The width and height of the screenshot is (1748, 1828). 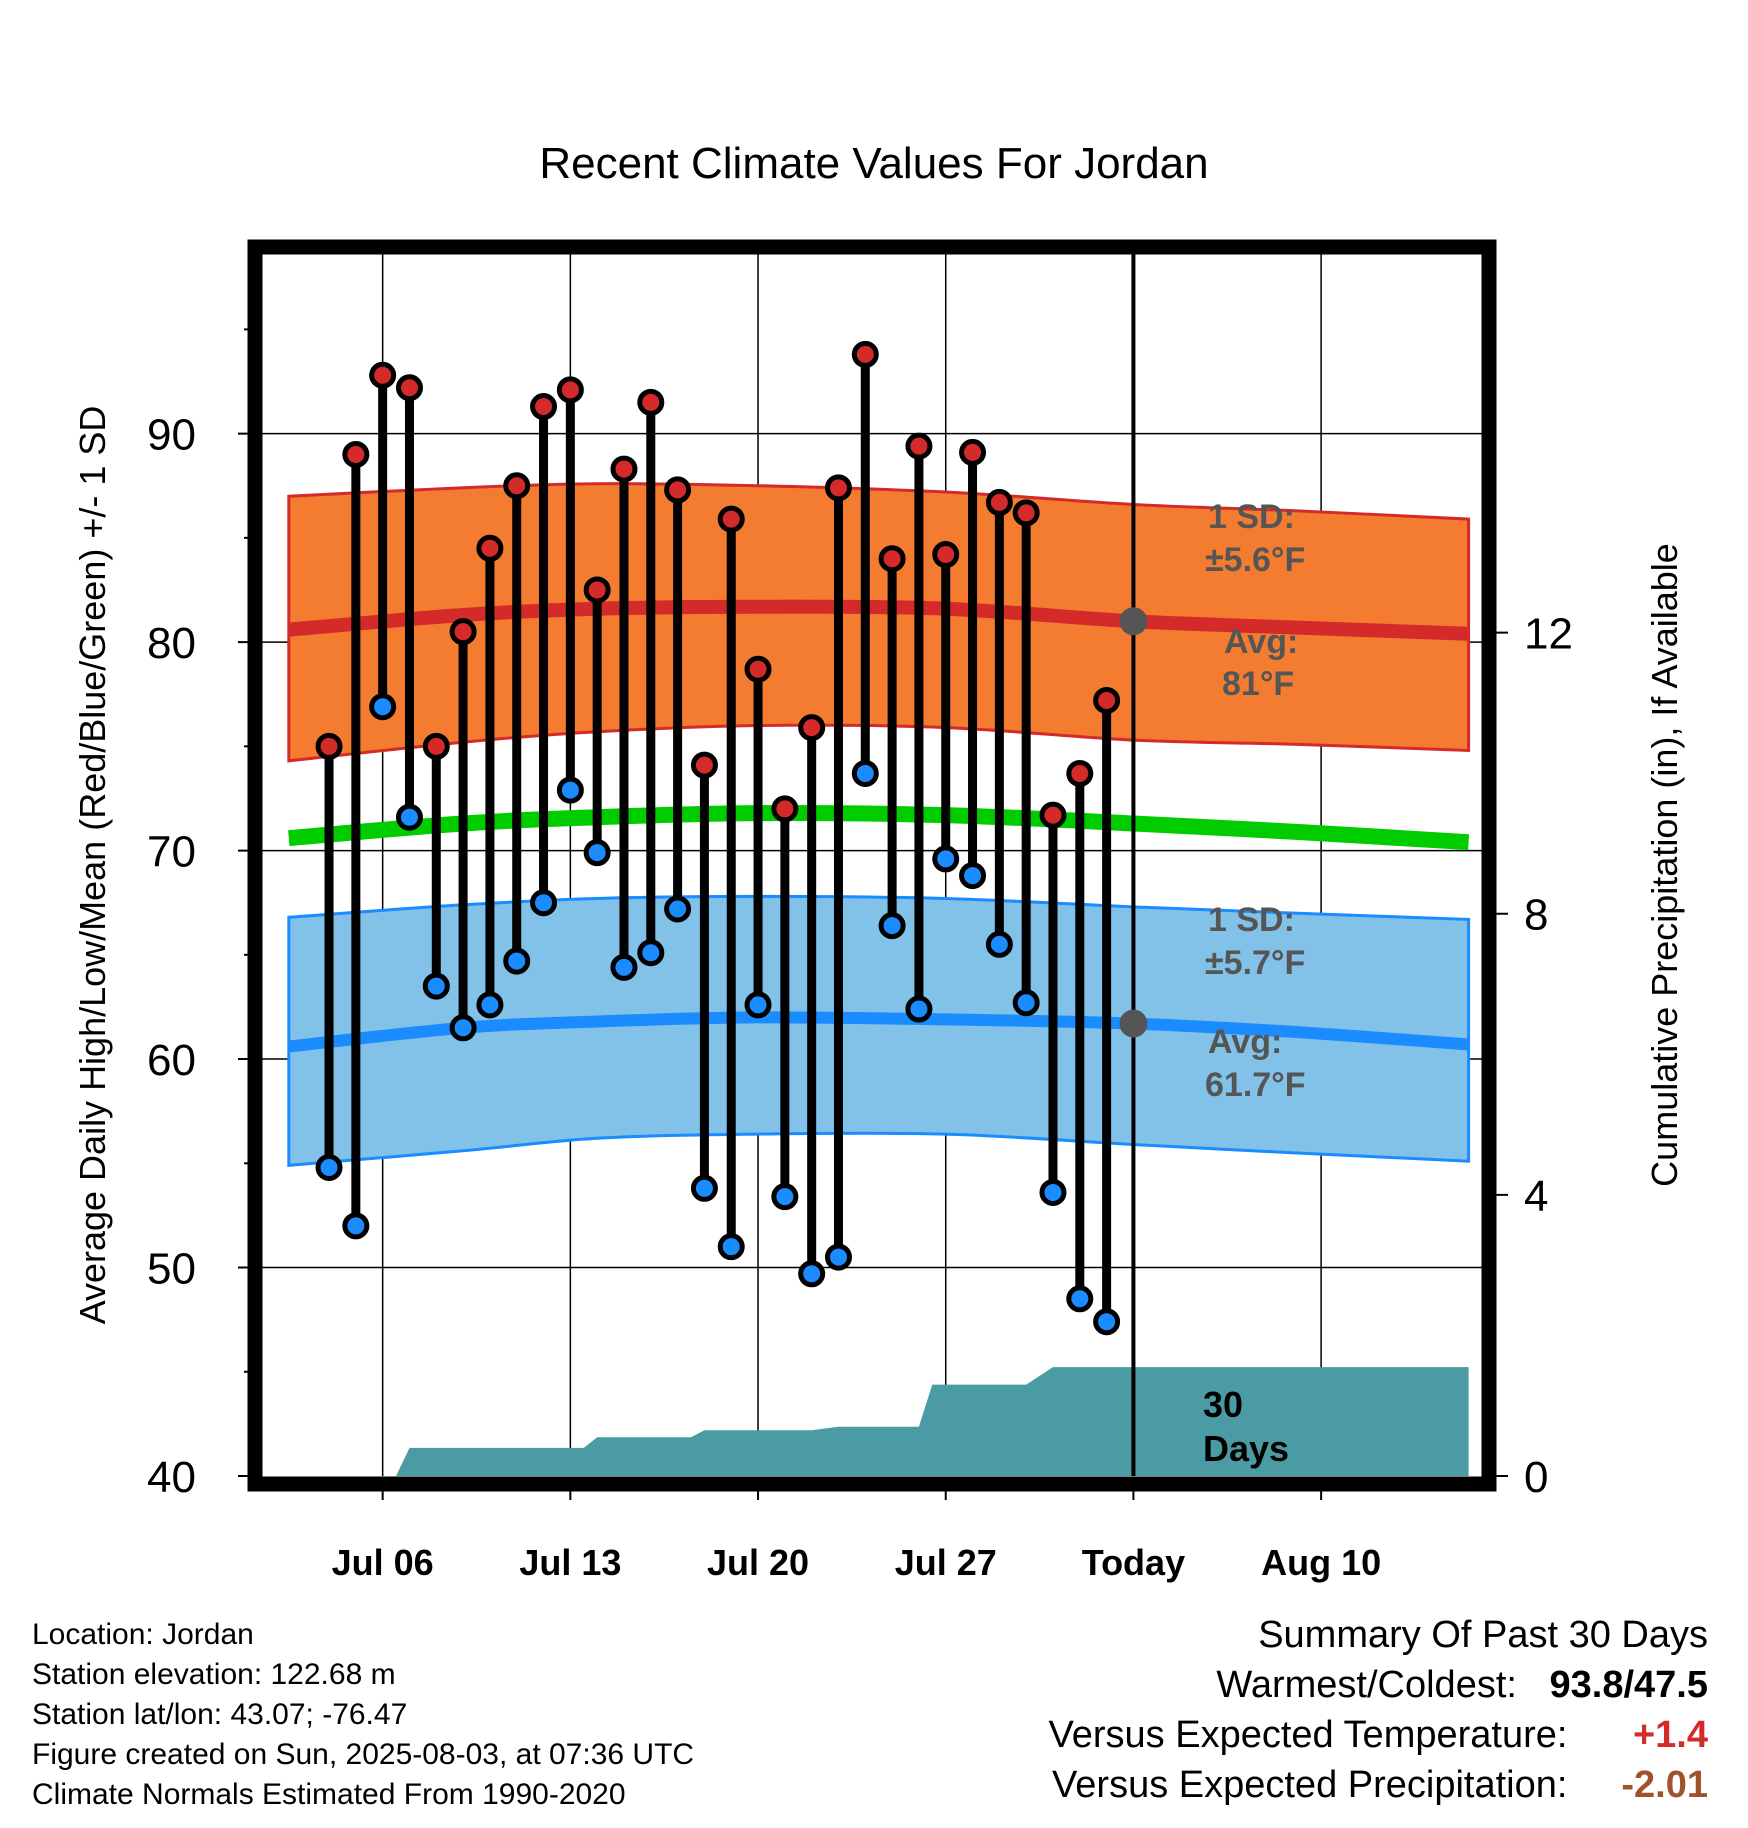 I want to click on temp-row: Versus Expected Temperature: +1.4, so click(x=1378, y=1735).